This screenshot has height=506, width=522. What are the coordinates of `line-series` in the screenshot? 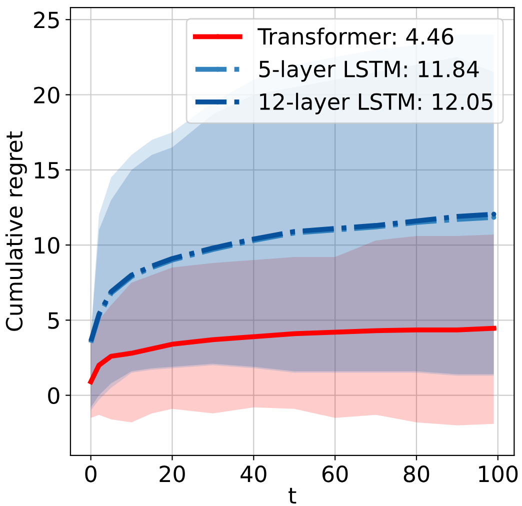 It's located at (292, 355).